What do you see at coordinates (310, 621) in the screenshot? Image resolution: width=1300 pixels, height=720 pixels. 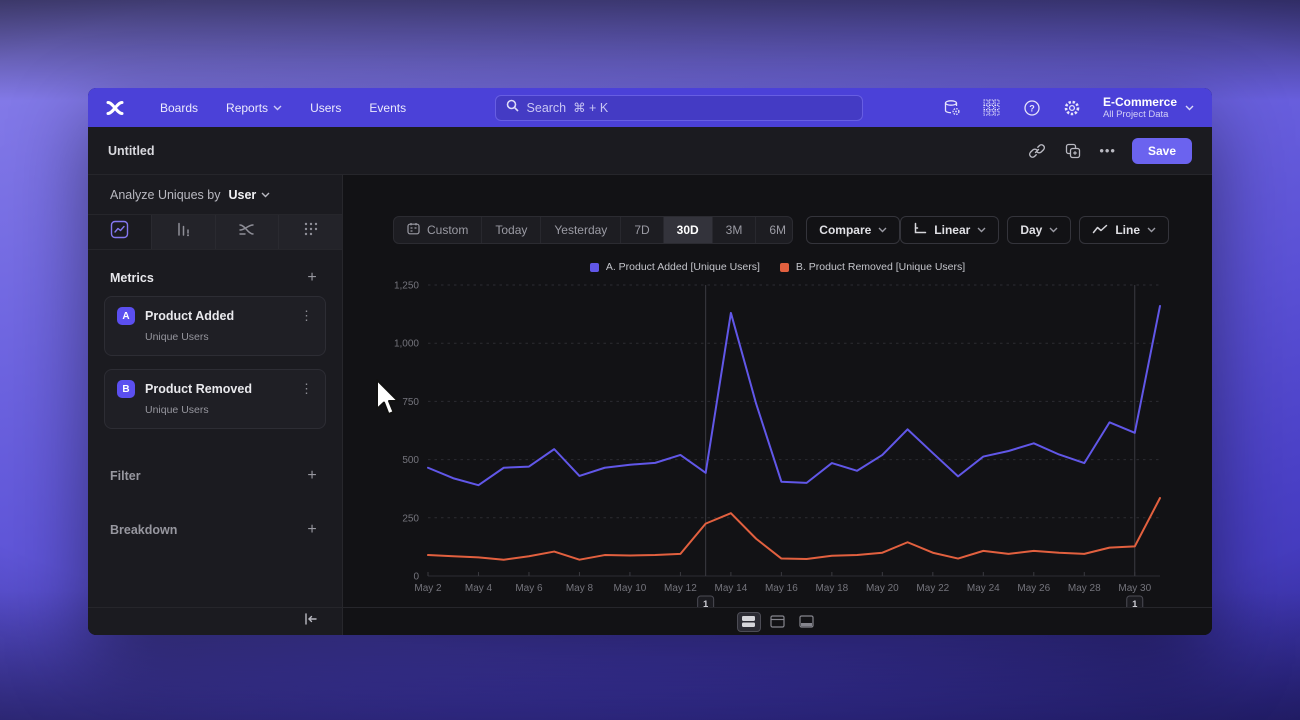 I see `collapse-sidebar-icon` at bounding box center [310, 621].